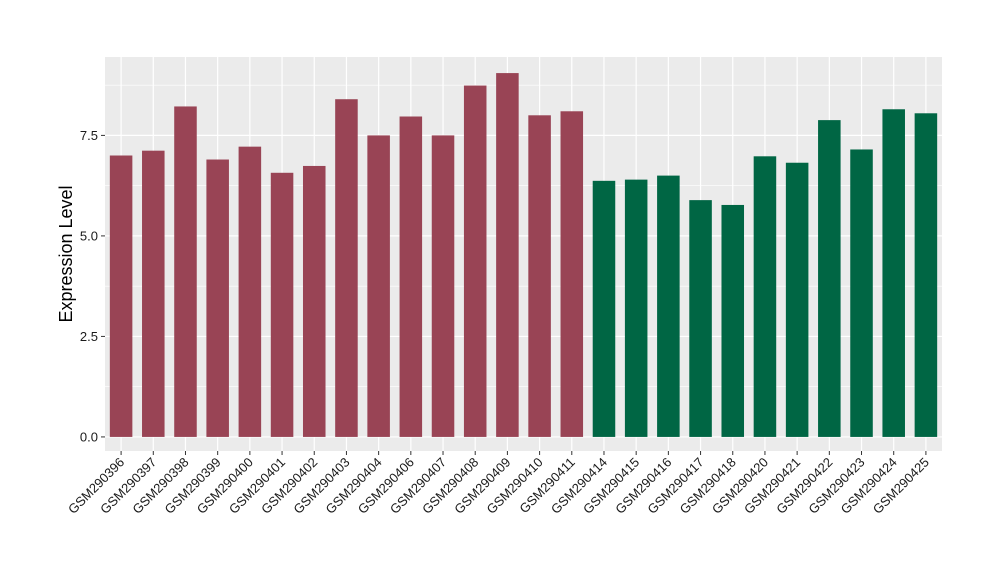 This screenshot has width=1000, height=580. Describe the element at coordinates (507, 255) in the screenshot. I see `bar-GSM290409` at that location.